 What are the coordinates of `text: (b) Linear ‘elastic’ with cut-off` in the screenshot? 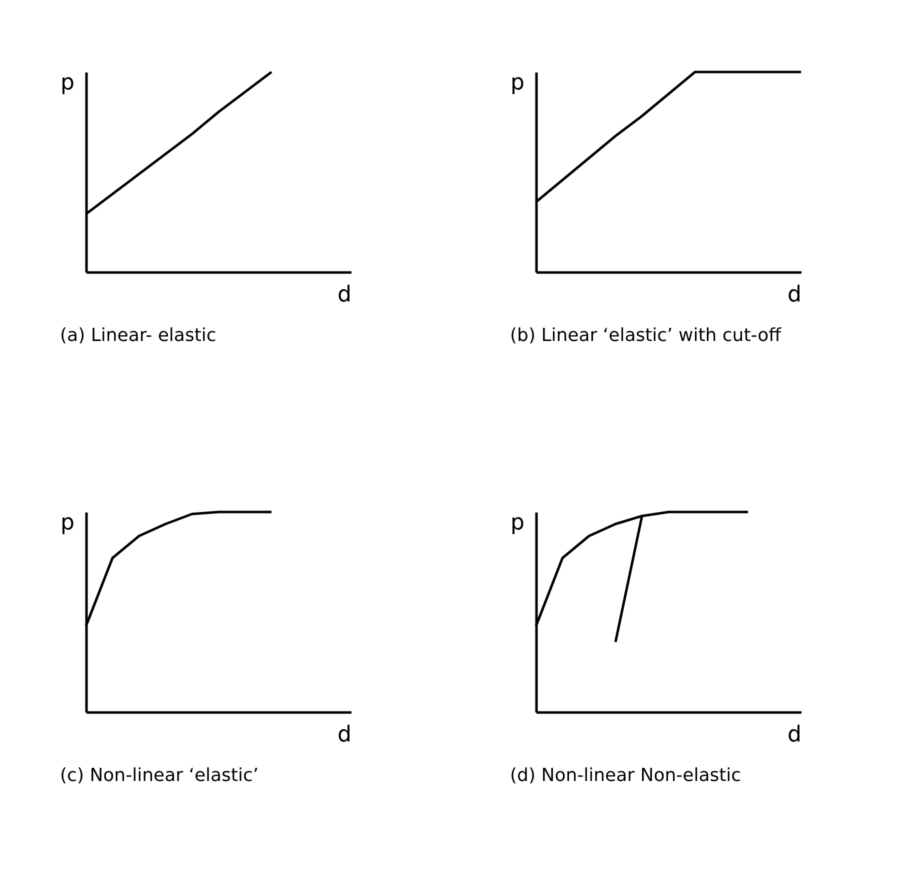 It's located at (646, 335).